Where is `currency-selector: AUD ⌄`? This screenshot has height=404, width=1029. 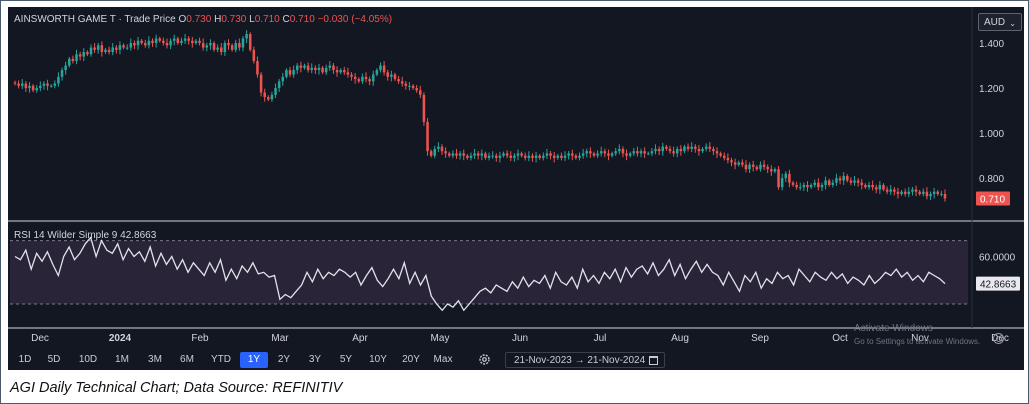
currency-selector: AUD ⌄ is located at coordinates (1000, 22).